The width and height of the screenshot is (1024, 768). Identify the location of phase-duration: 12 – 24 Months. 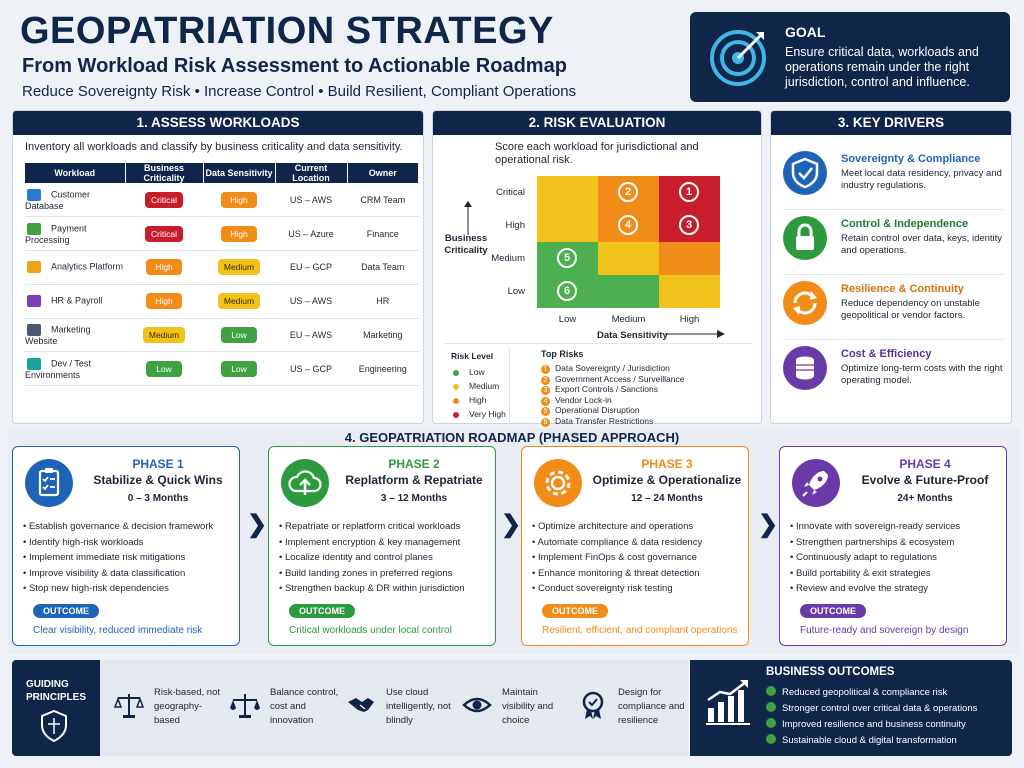
(667, 498).